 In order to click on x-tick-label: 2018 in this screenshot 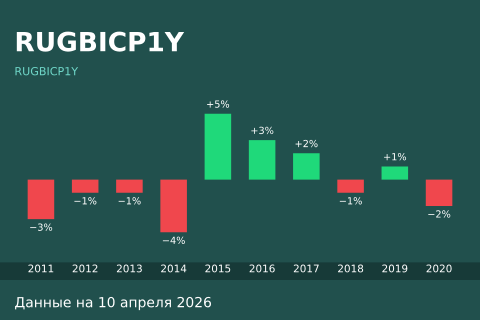, I will do `click(351, 268)`.